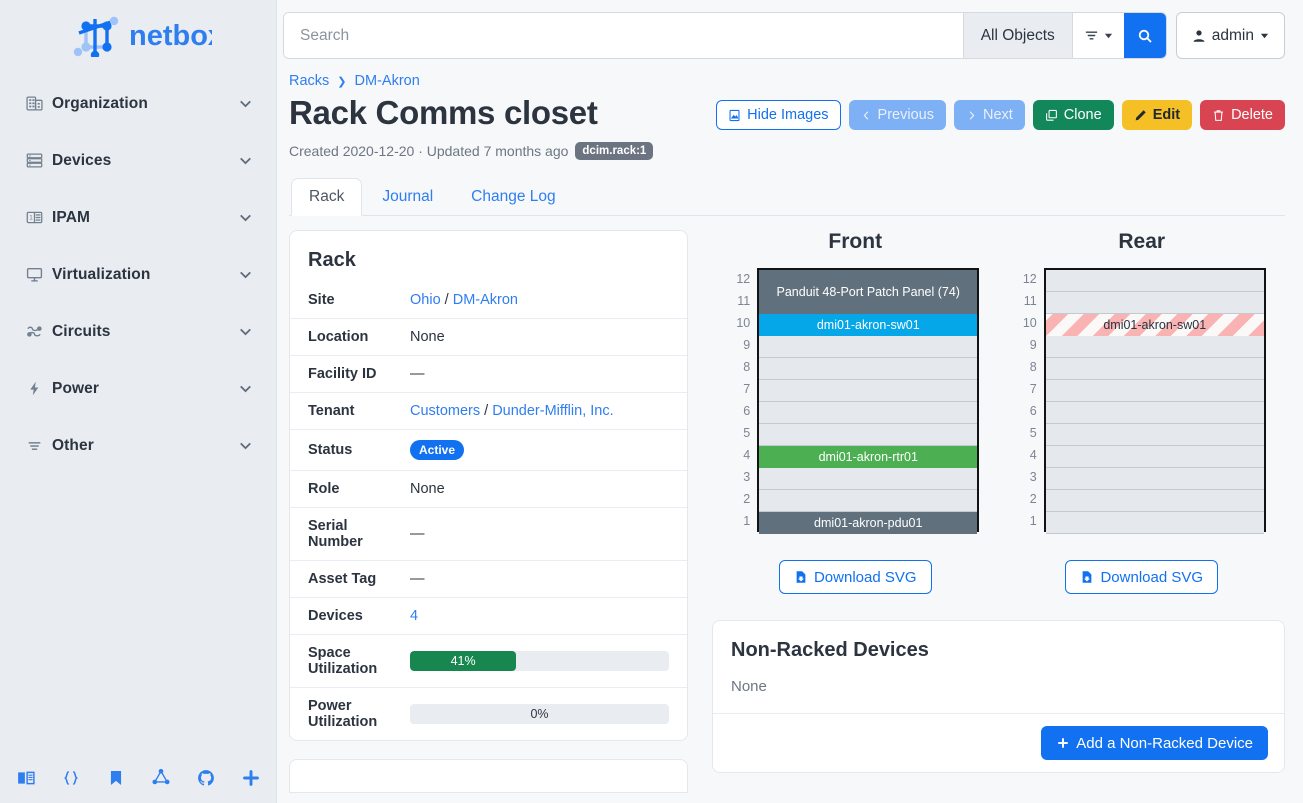  I want to click on github-icon, so click(206, 778).